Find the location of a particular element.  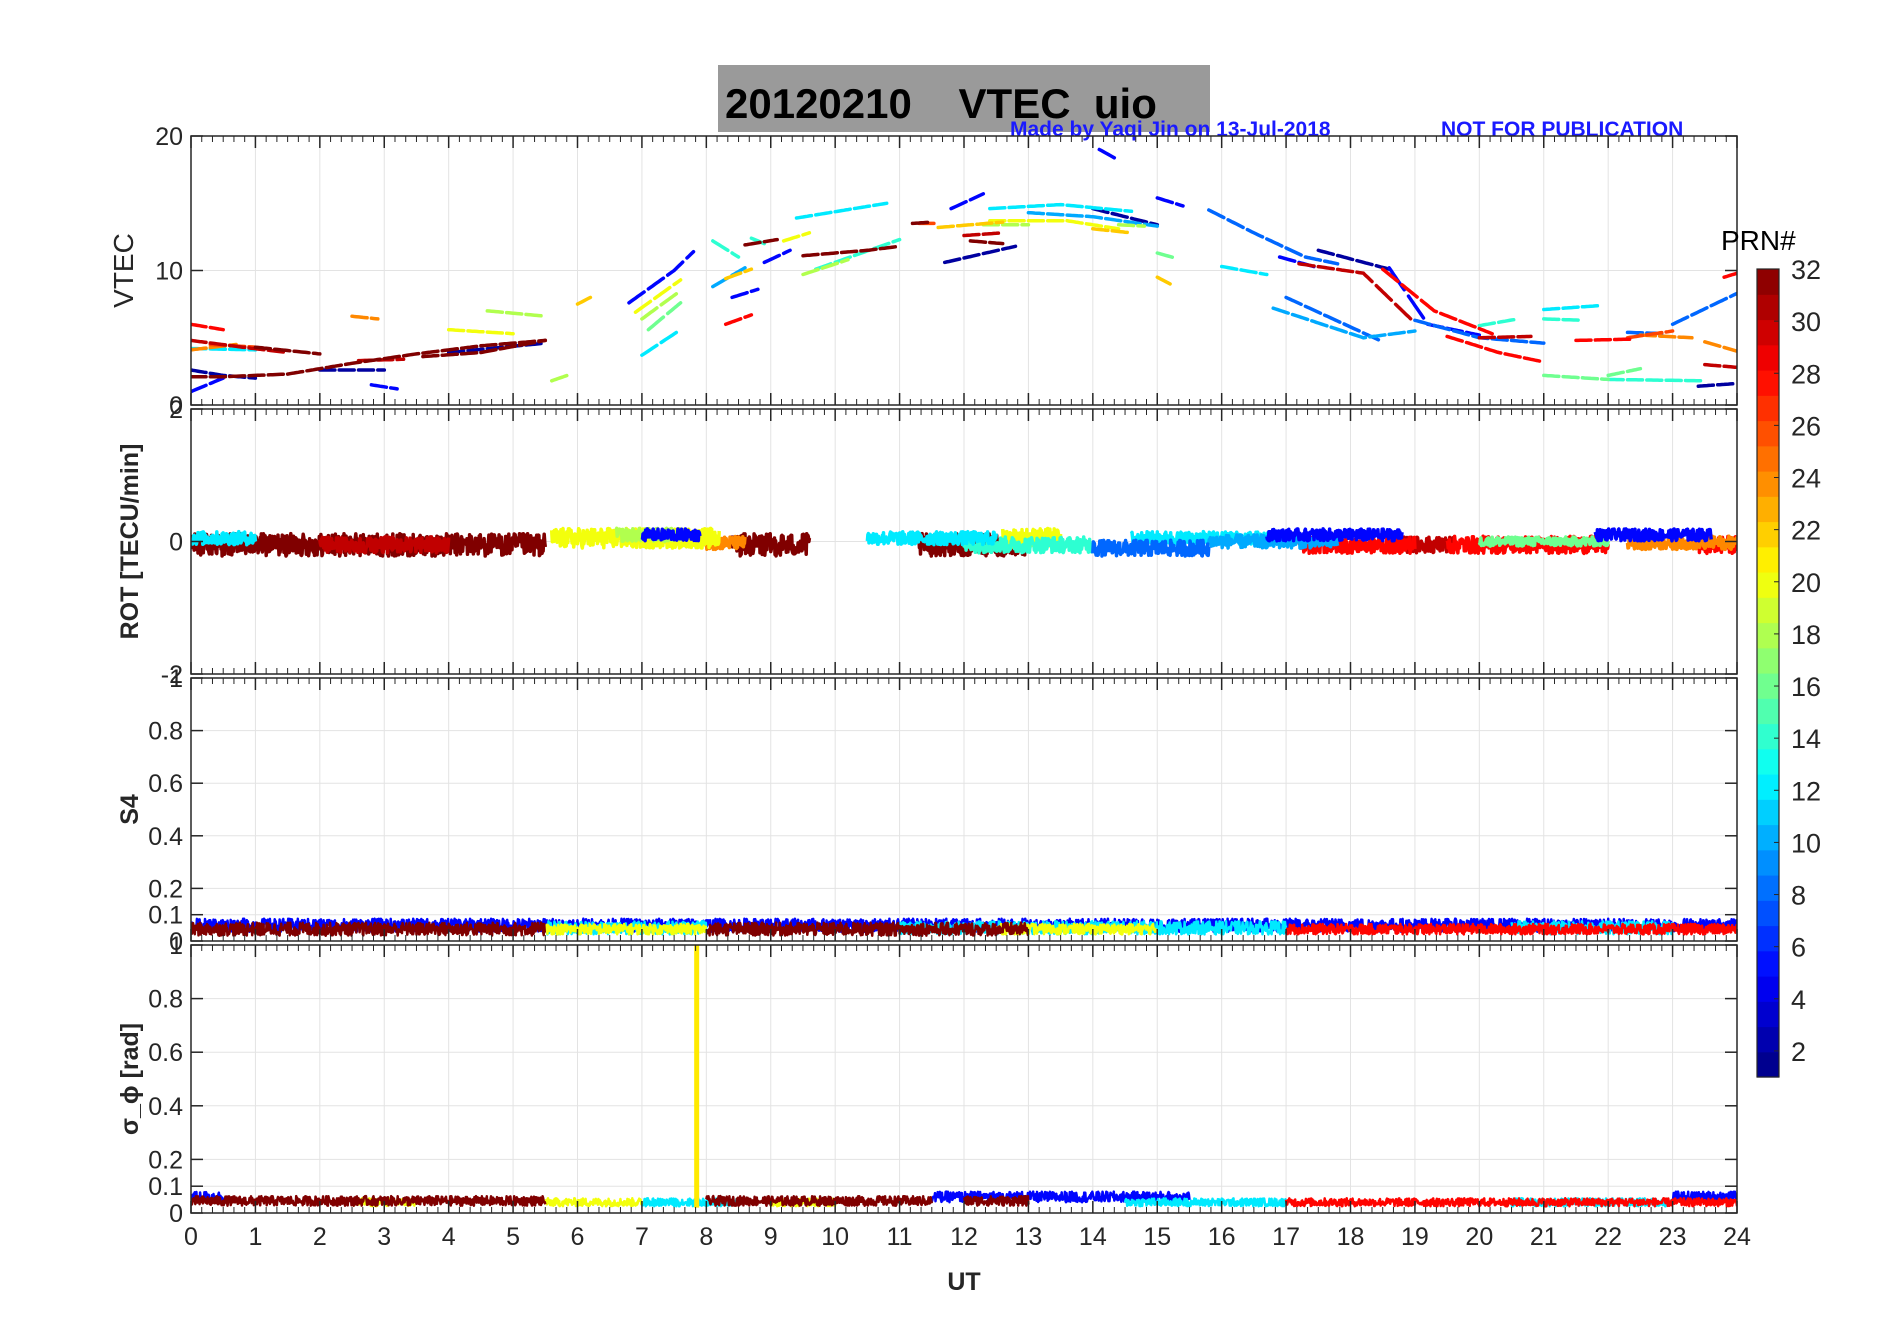

sigma_phi-prn-28-line is located at coordinates (1510, 1202).